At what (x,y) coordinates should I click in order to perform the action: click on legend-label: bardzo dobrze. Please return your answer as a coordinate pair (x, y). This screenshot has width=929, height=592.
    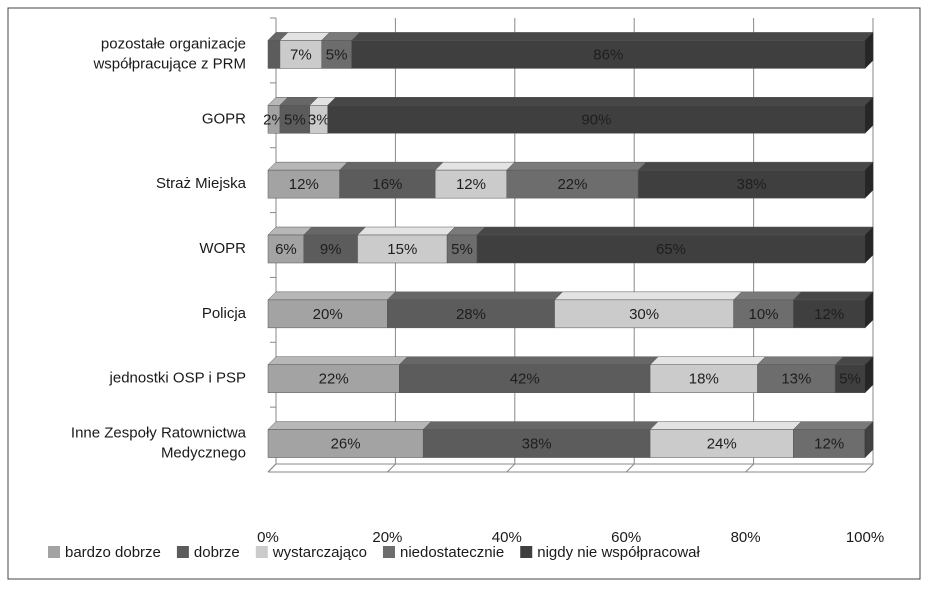
    Looking at the image, I should click on (113, 552).